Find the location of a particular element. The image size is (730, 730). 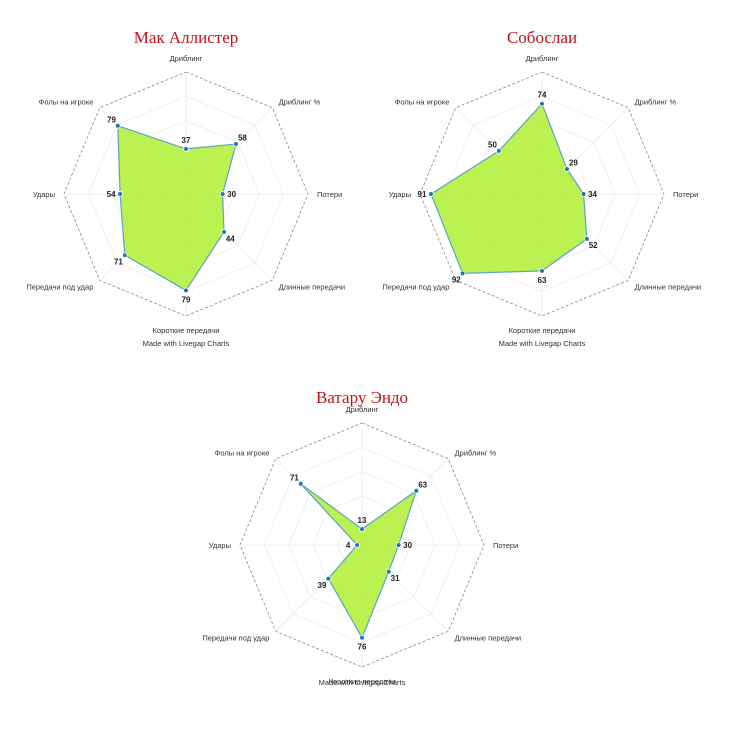

value-label: 34 is located at coordinates (592, 194).